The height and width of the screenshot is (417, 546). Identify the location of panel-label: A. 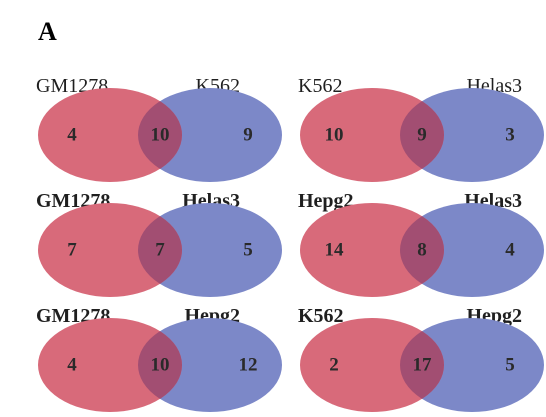
(47, 31).